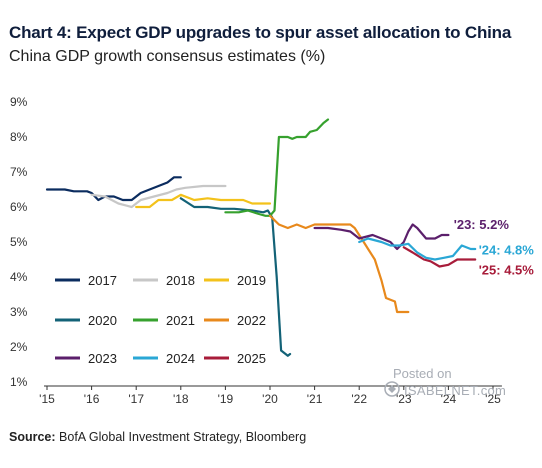  What do you see at coordinates (19, 347) in the screenshot?
I see `y-tick-label: 2%` at bounding box center [19, 347].